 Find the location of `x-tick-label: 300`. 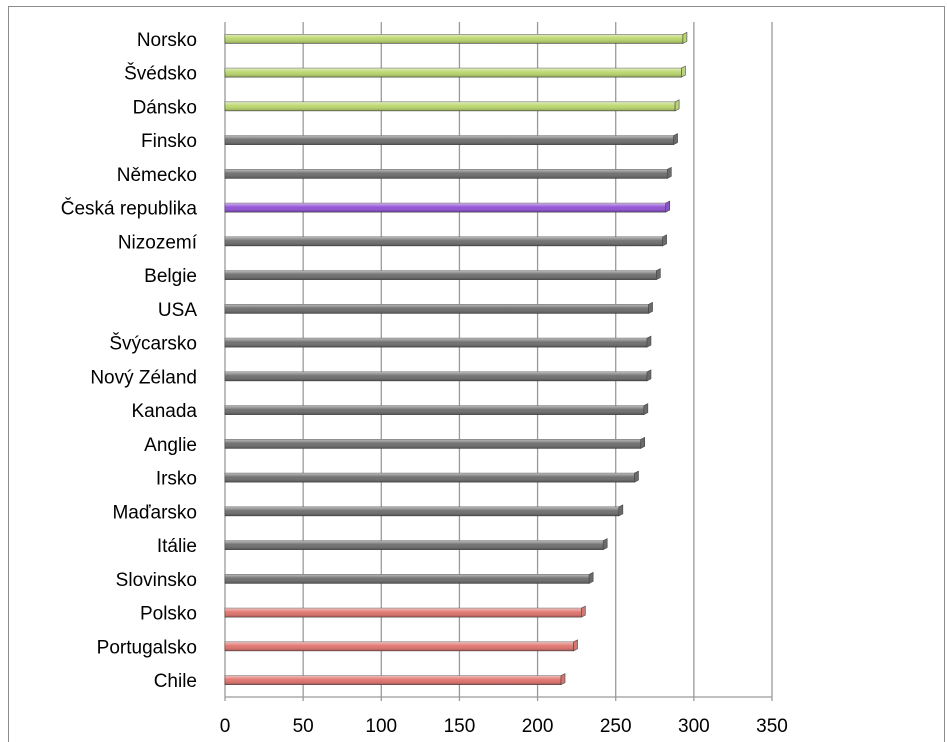

x-tick-label: 300 is located at coordinates (694, 726).